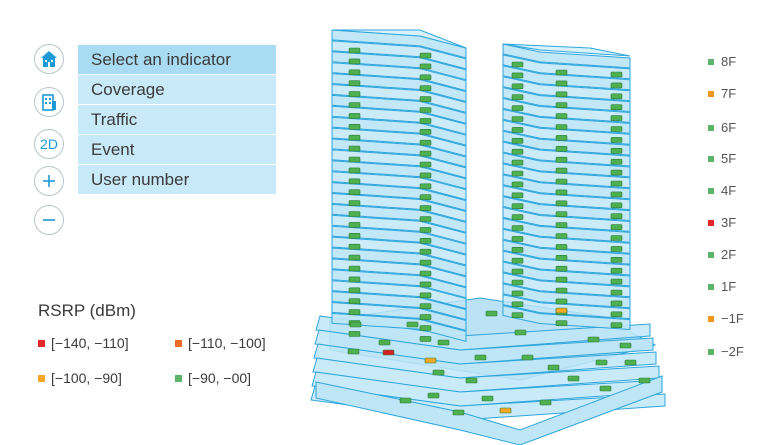 Image resolution: width=783 pixels, height=445 pixels. Describe the element at coordinates (49, 220) in the screenshot. I see `zoom-out-button` at that location.